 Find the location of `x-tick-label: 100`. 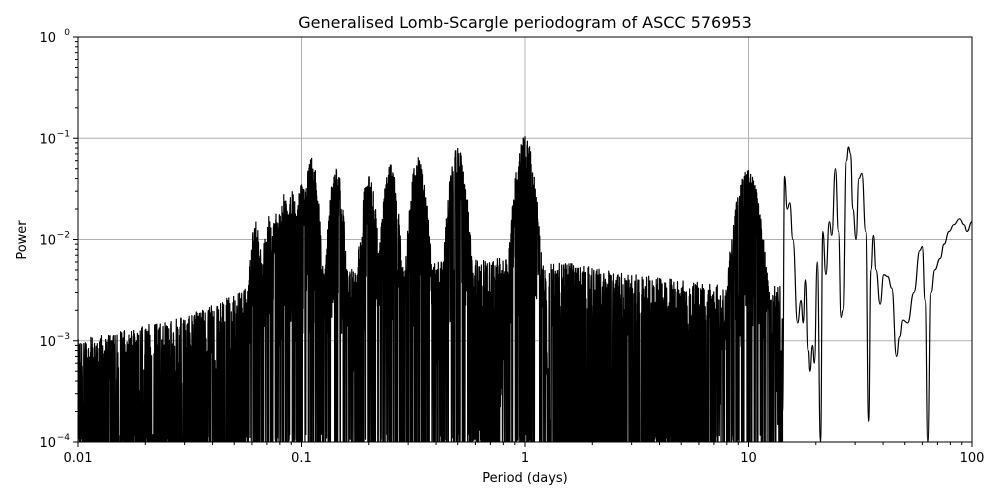

x-tick-label: 100 is located at coordinates (972, 458).